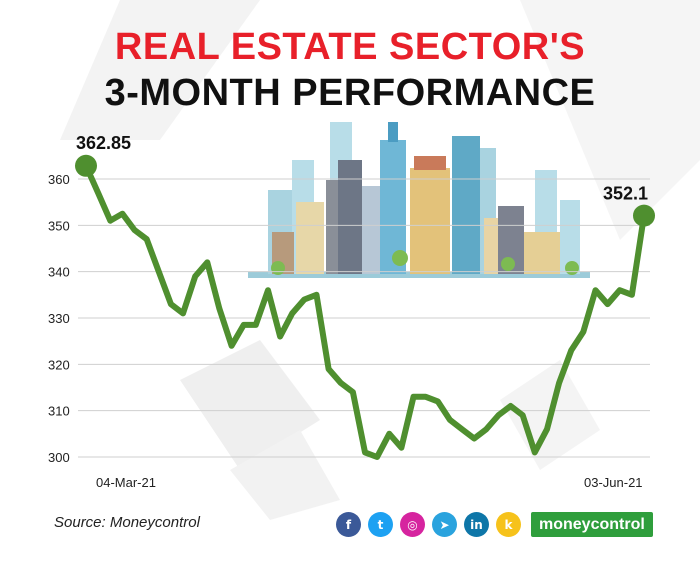 The height and width of the screenshot is (561, 700). I want to click on source-note: Source: Moneycontrol, so click(127, 522).